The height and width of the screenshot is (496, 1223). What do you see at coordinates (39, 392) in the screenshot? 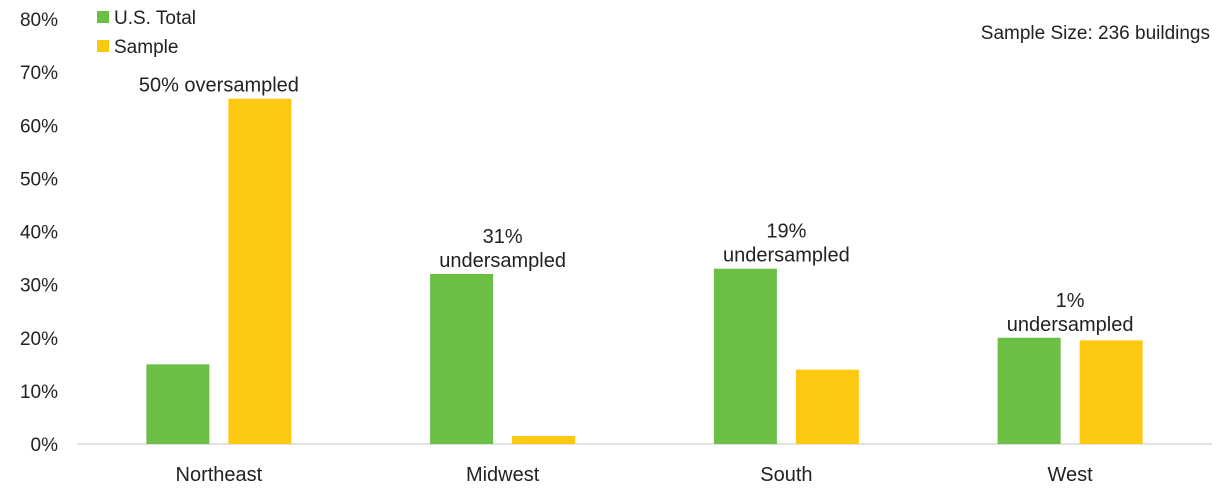
I see `y-tick-label: 10%` at bounding box center [39, 392].